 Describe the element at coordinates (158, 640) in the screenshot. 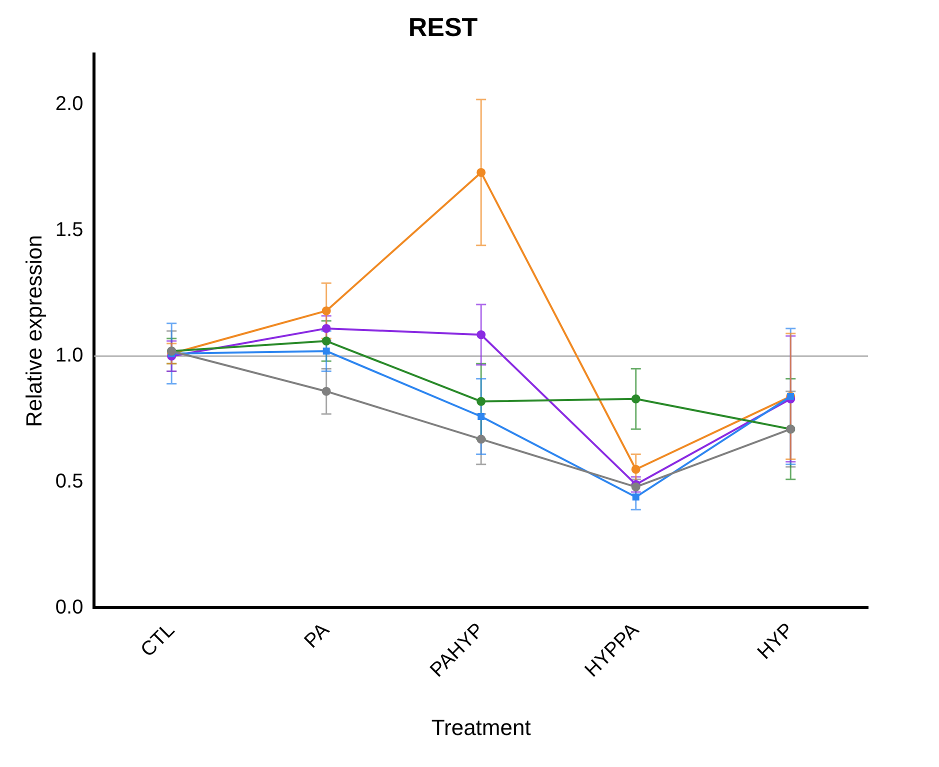

I see `x-tick-label: CTL` at that location.